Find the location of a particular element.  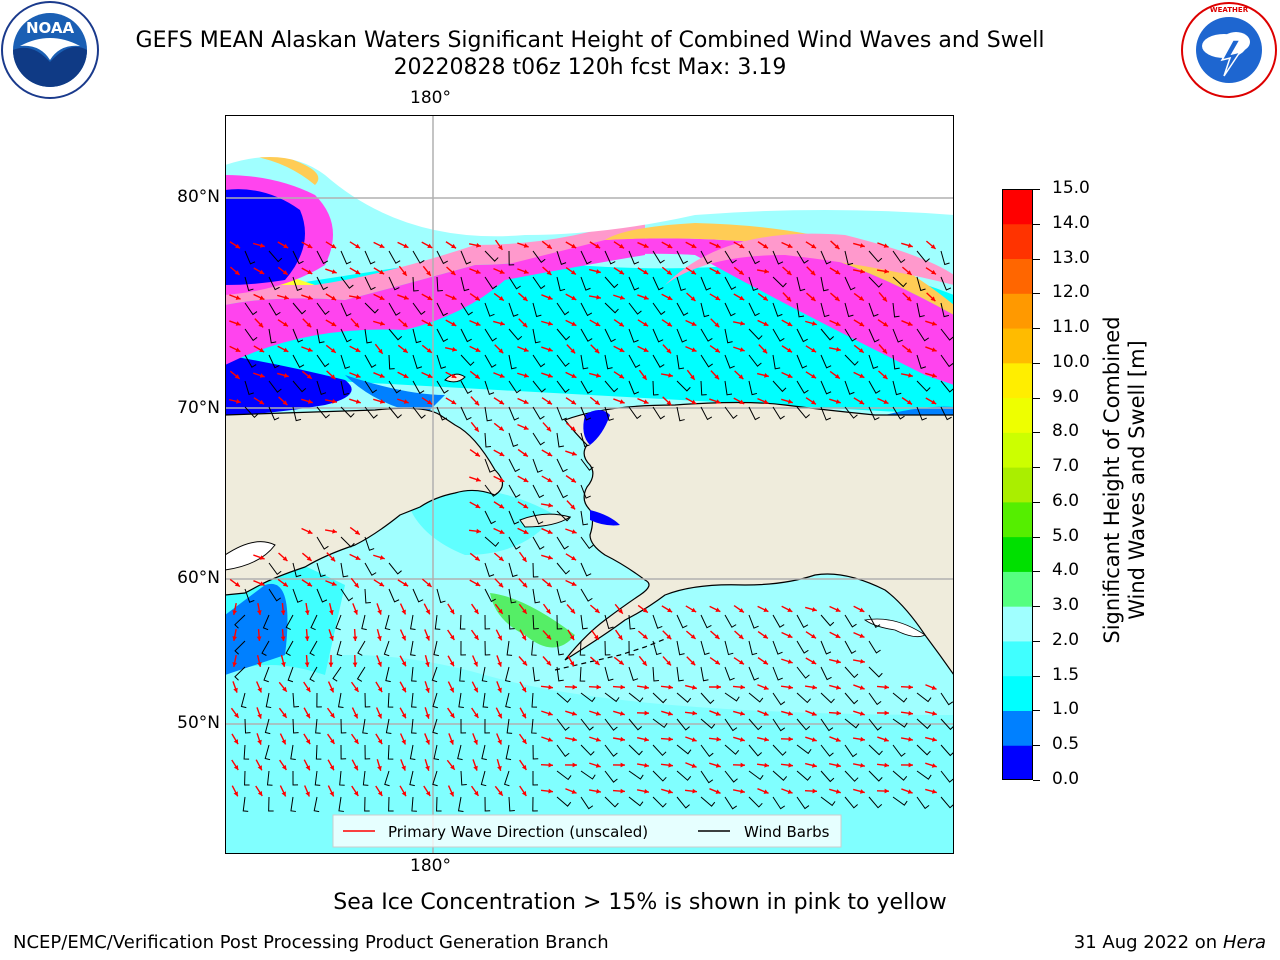

svg-text: WEATHER is located at coordinates (1229, 10).